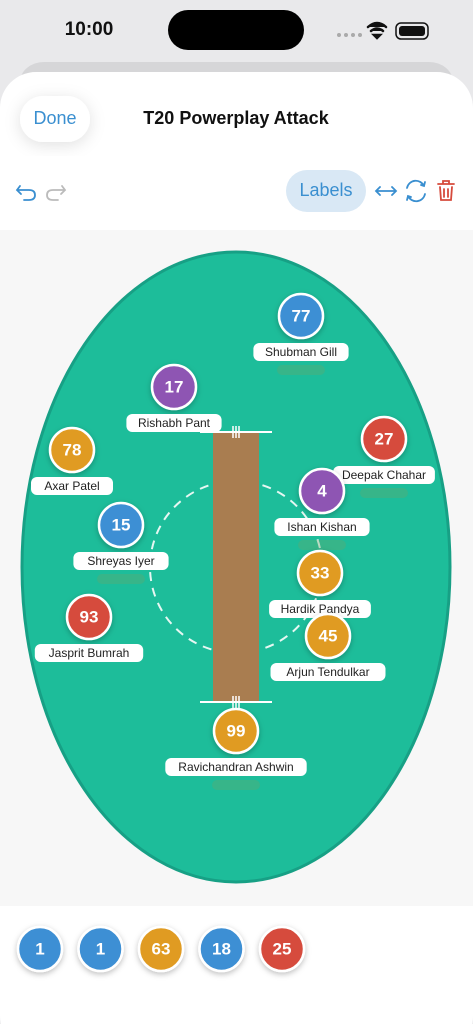 The height and width of the screenshot is (1024, 473). I want to click on player-name: Rishabh Pant, so click(174, 423).